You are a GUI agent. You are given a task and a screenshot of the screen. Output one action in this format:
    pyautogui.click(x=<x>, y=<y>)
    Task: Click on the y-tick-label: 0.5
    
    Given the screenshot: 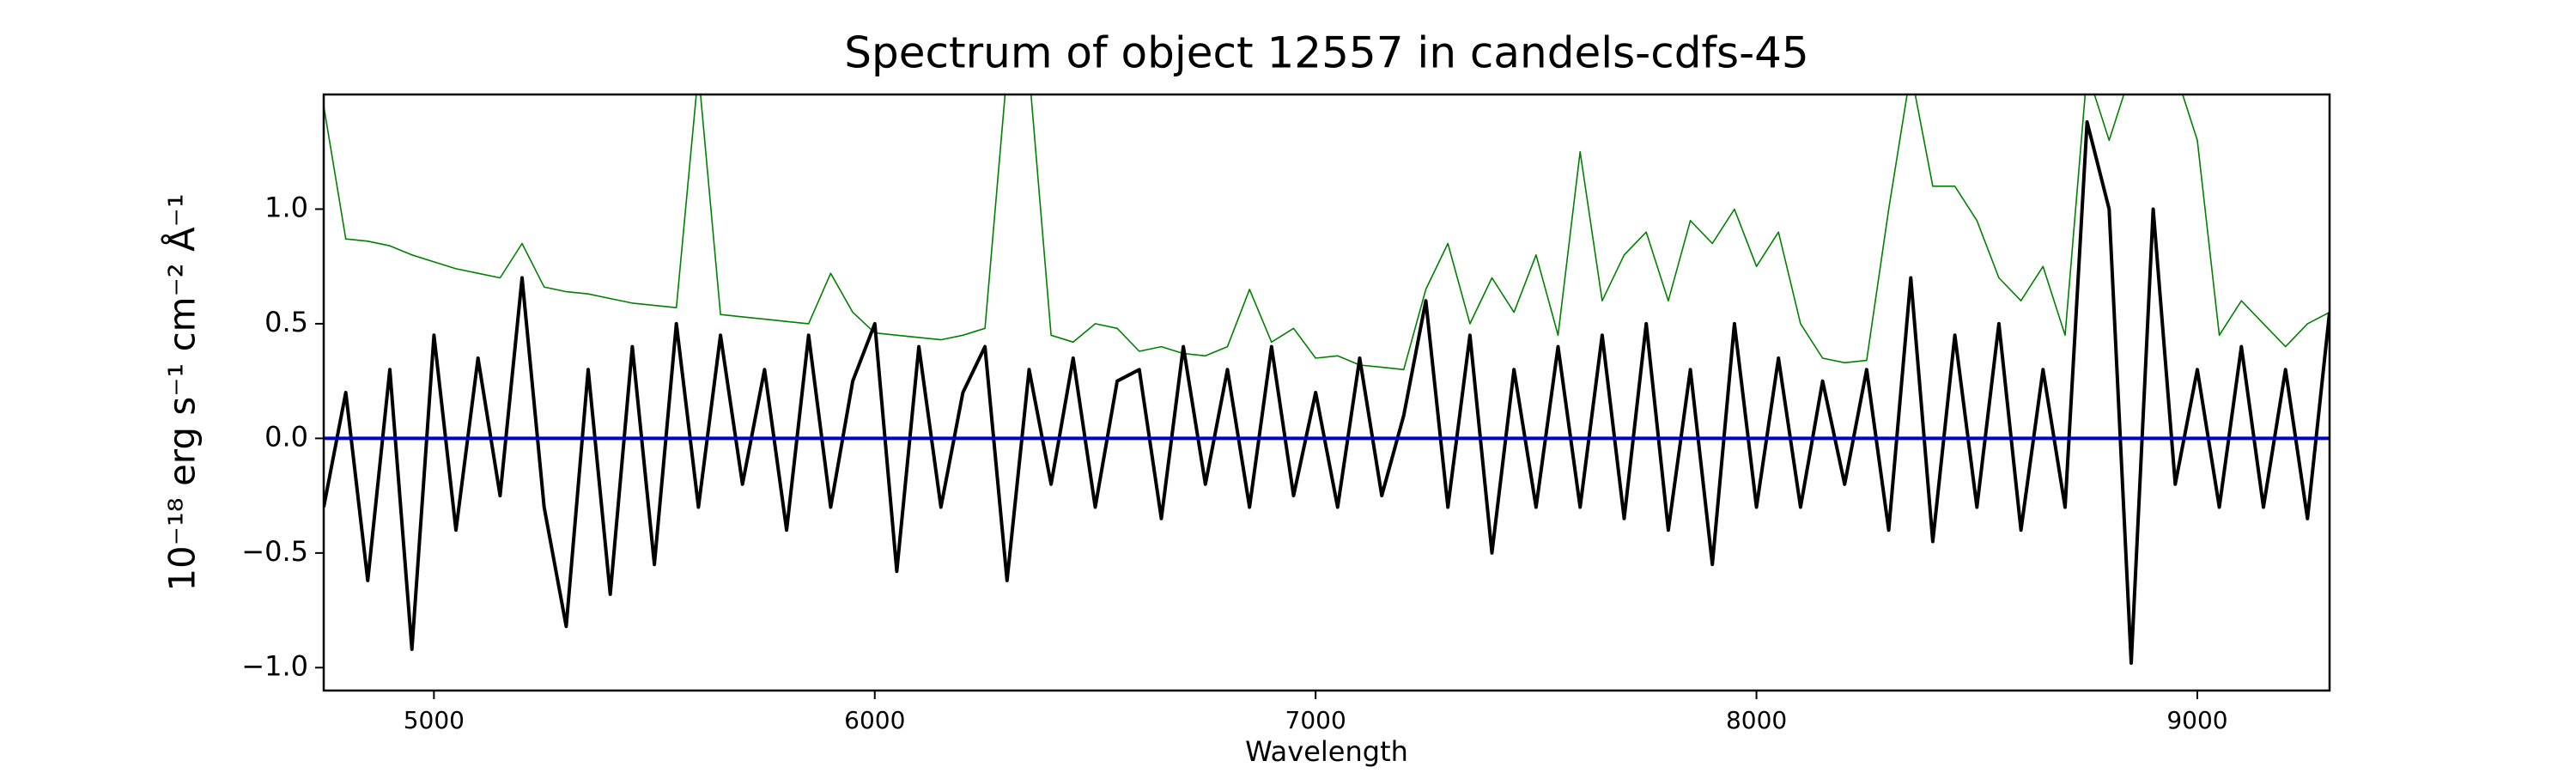 What is the action you would take?
    pyautogui.click(x=286, y=322)
    